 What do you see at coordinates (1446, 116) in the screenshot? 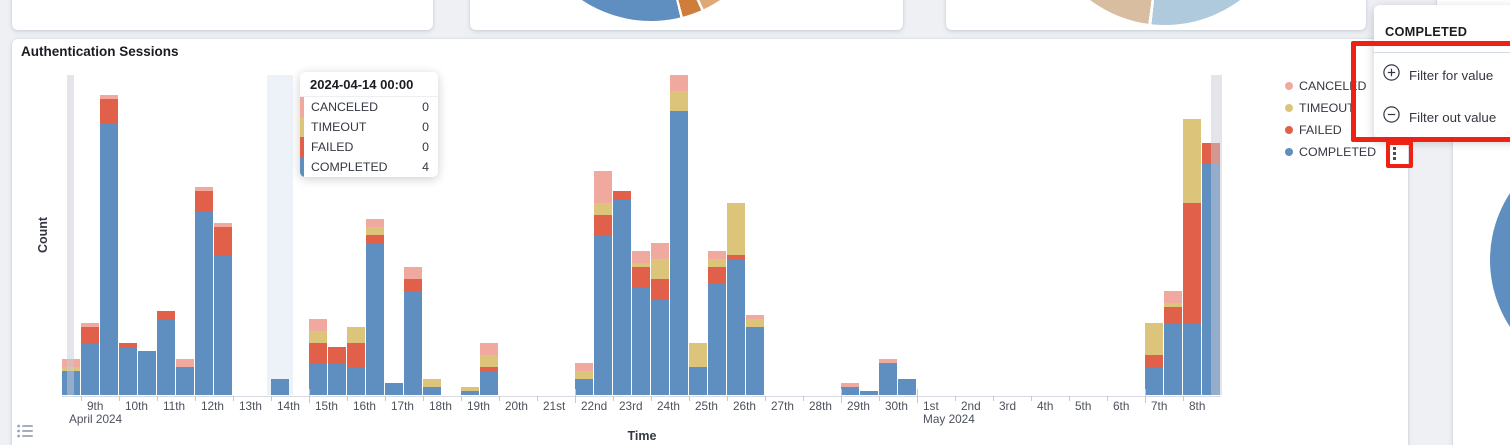
I see `filter-out-value-item: Filter out value` at bounding box center [1446, 116].